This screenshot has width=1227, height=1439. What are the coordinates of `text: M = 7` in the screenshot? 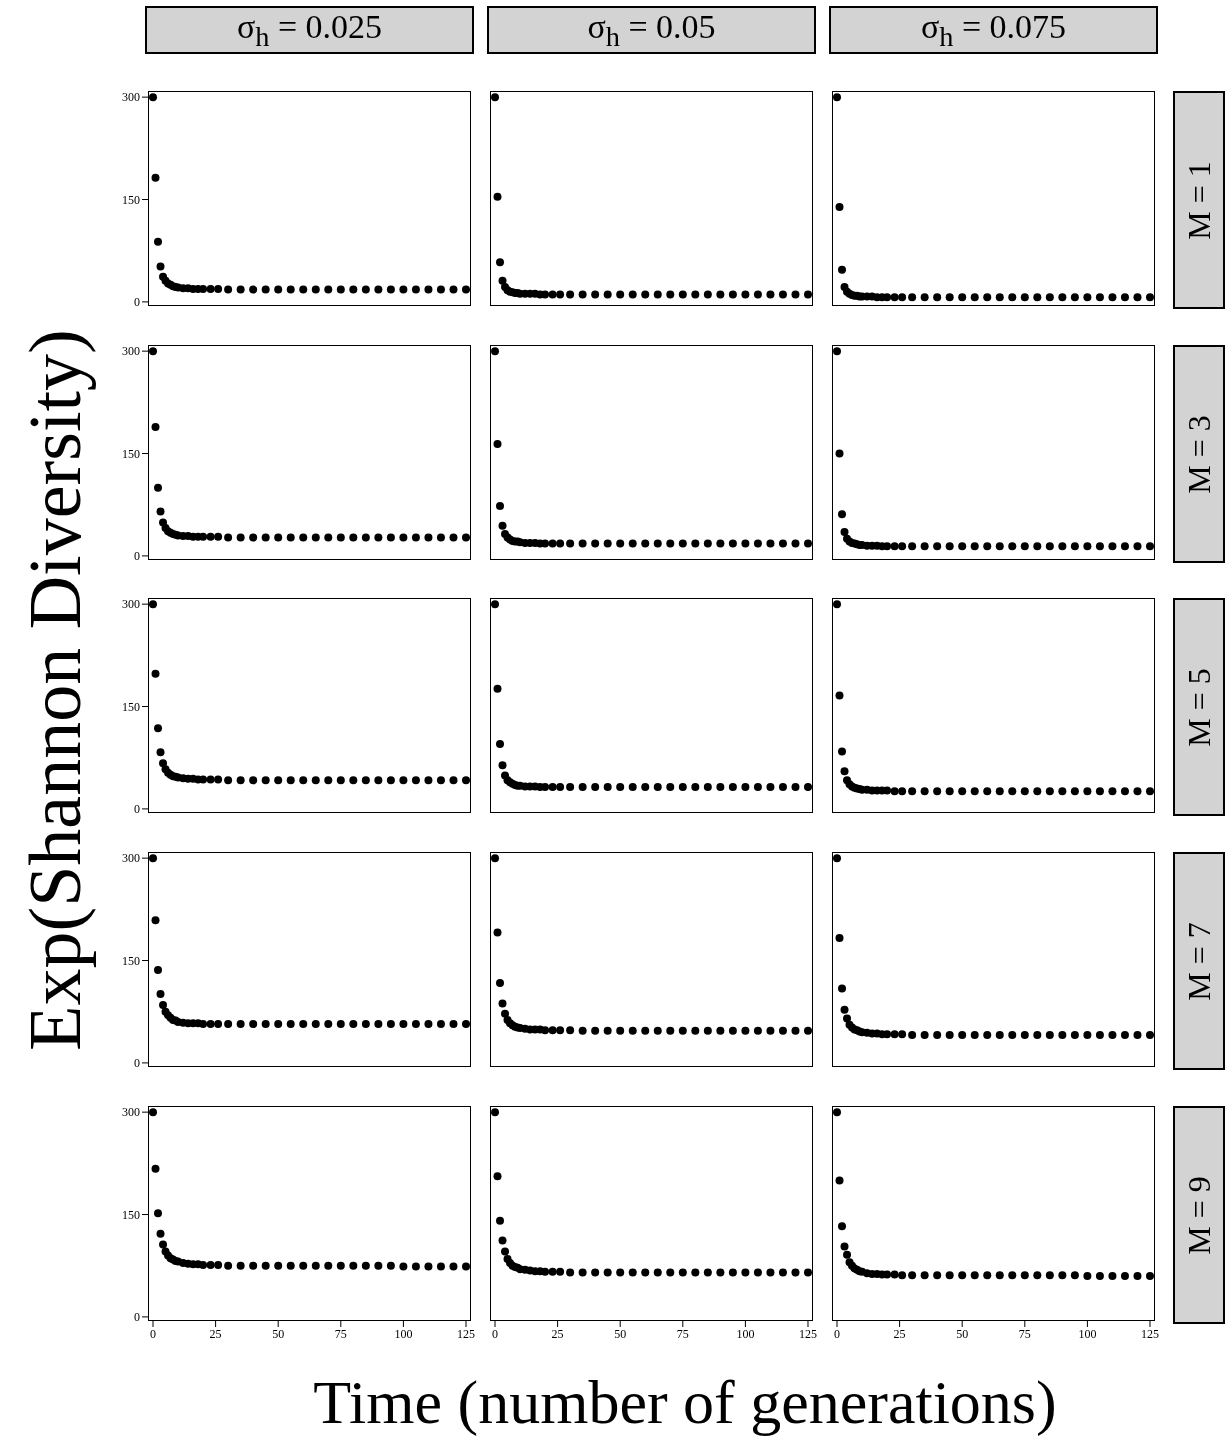 It's located at (1199, 961).